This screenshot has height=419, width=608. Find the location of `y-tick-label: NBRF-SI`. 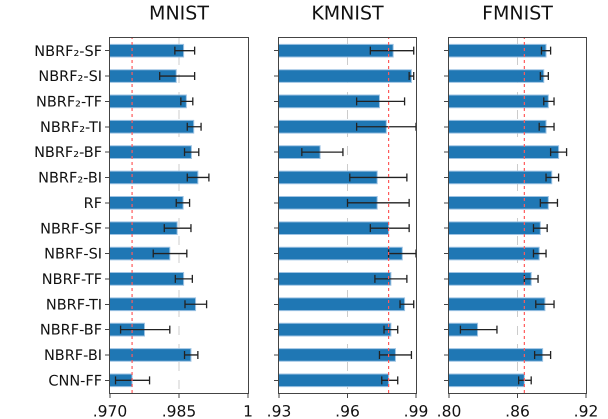

y-tick-label: NBRF-SI is located at coordinates (73, 254).